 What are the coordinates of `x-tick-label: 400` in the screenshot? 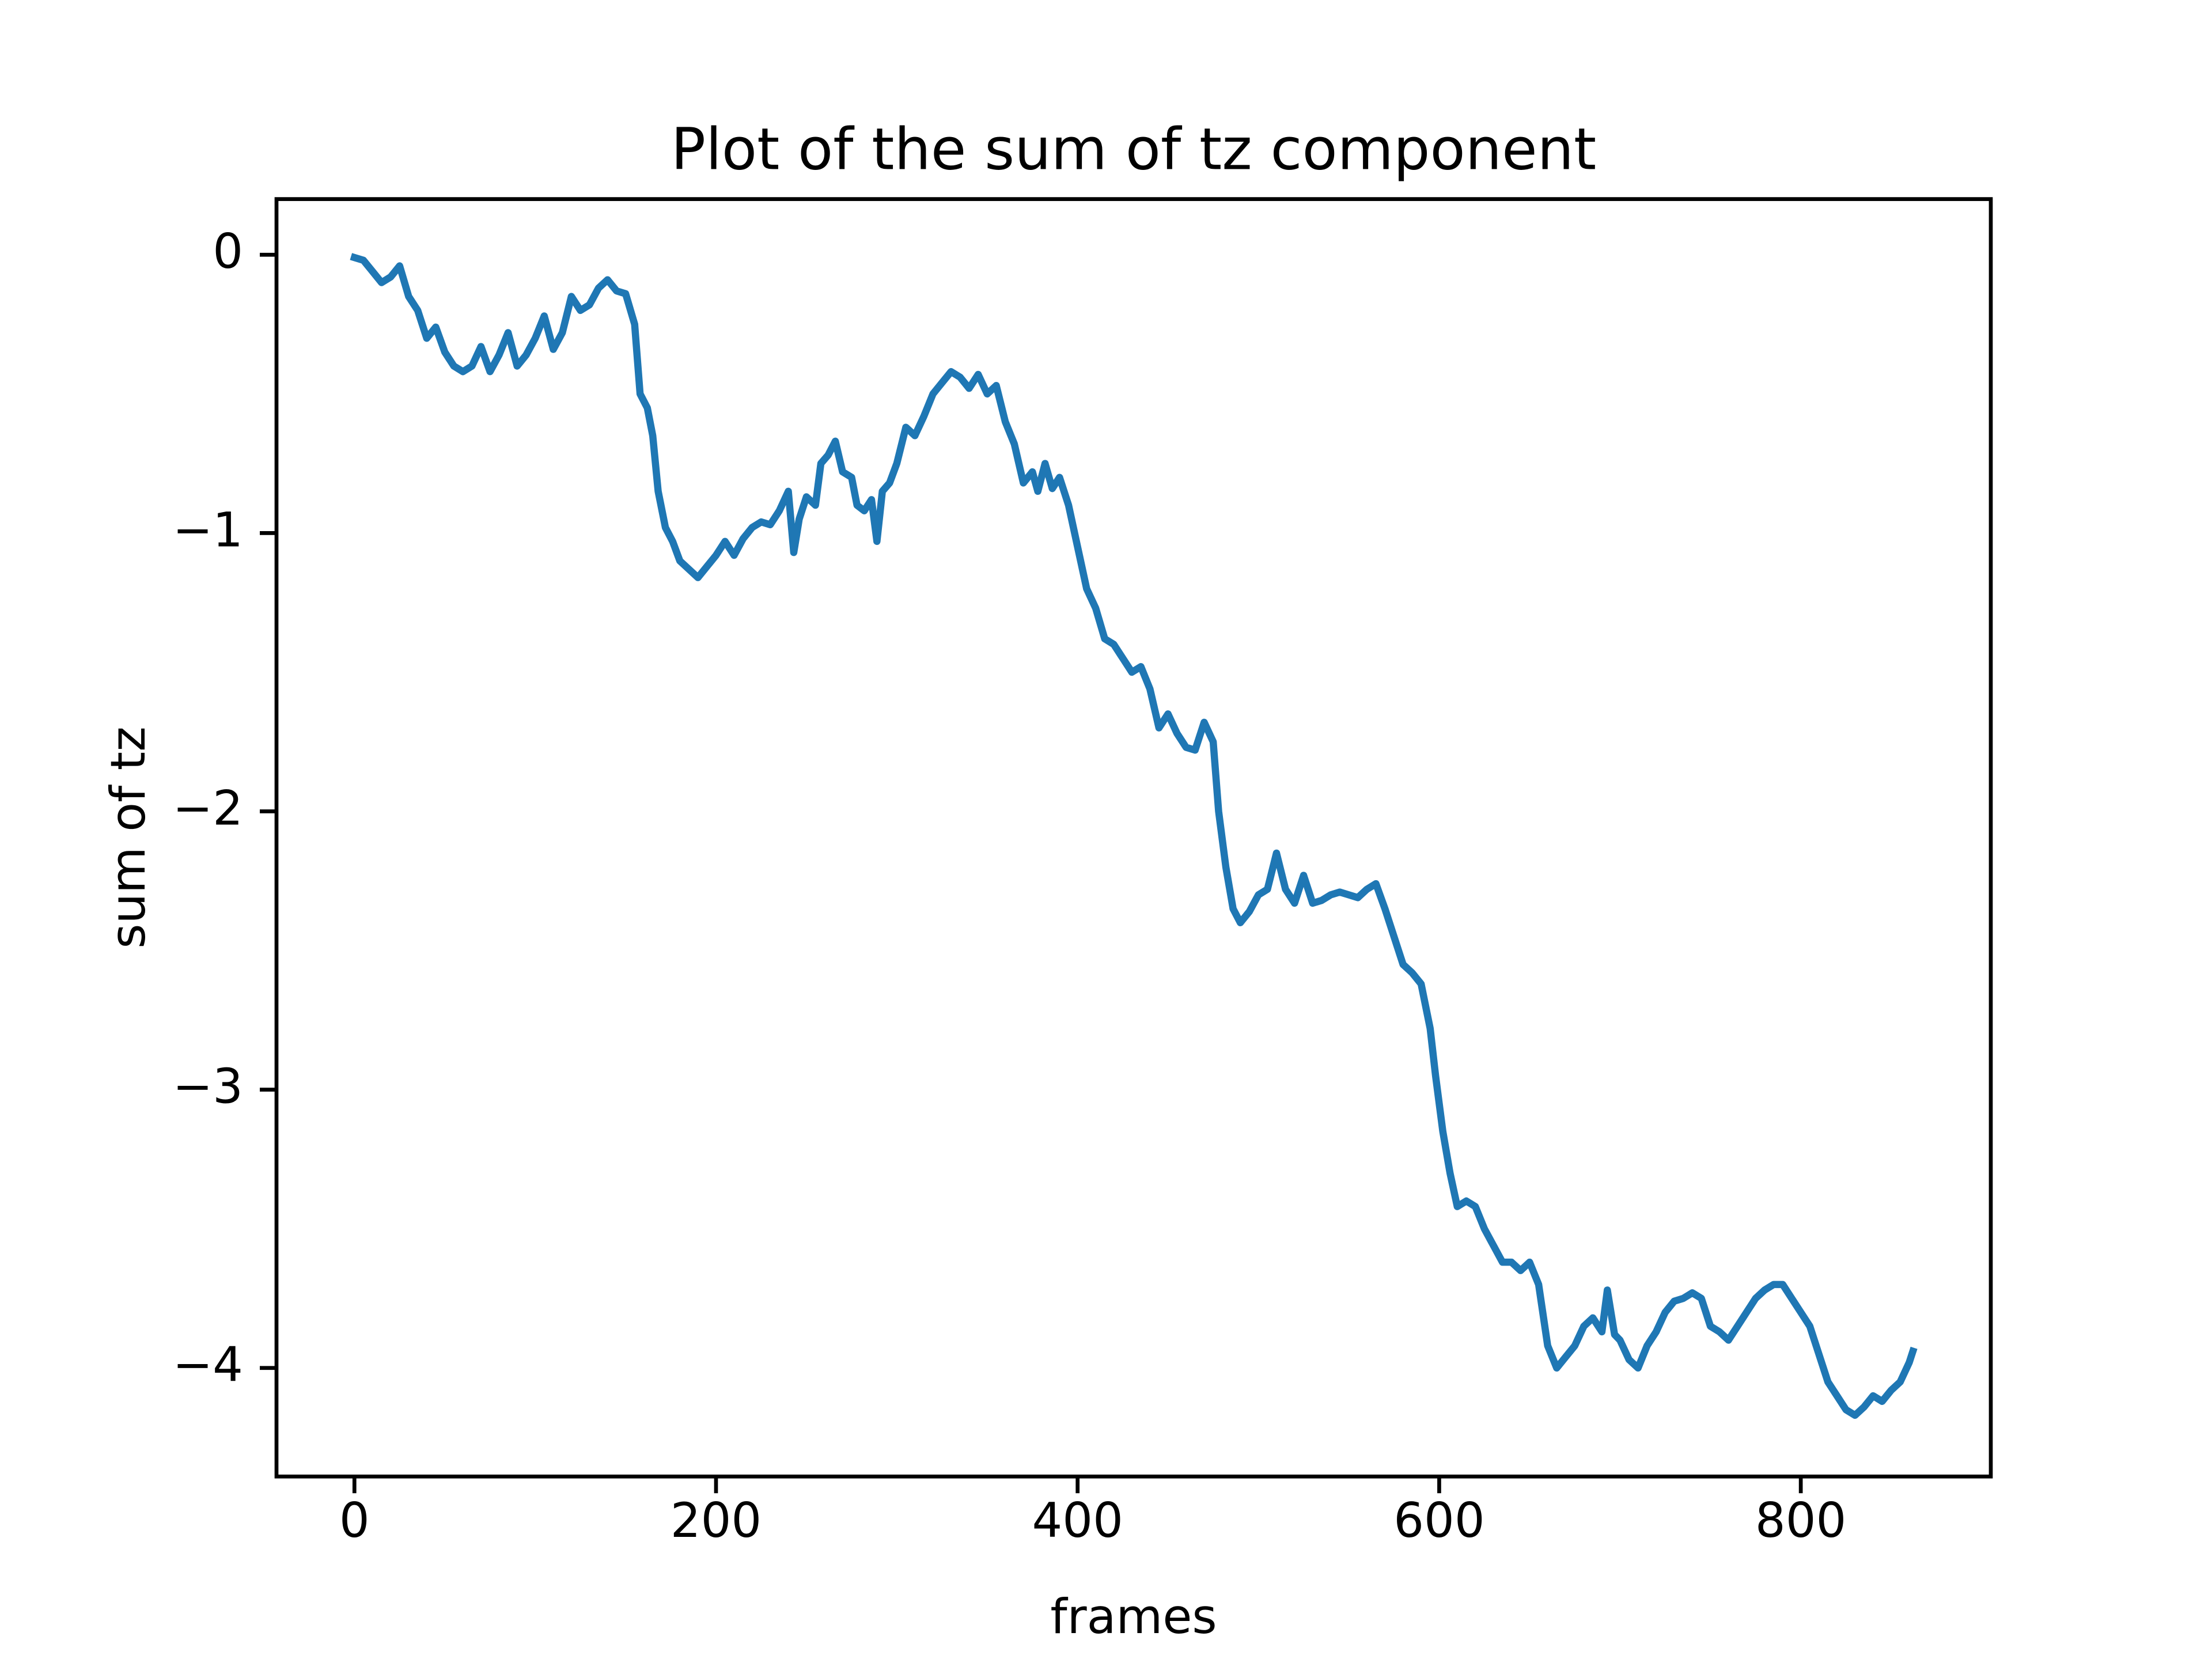 It's located at (1077, 1520).